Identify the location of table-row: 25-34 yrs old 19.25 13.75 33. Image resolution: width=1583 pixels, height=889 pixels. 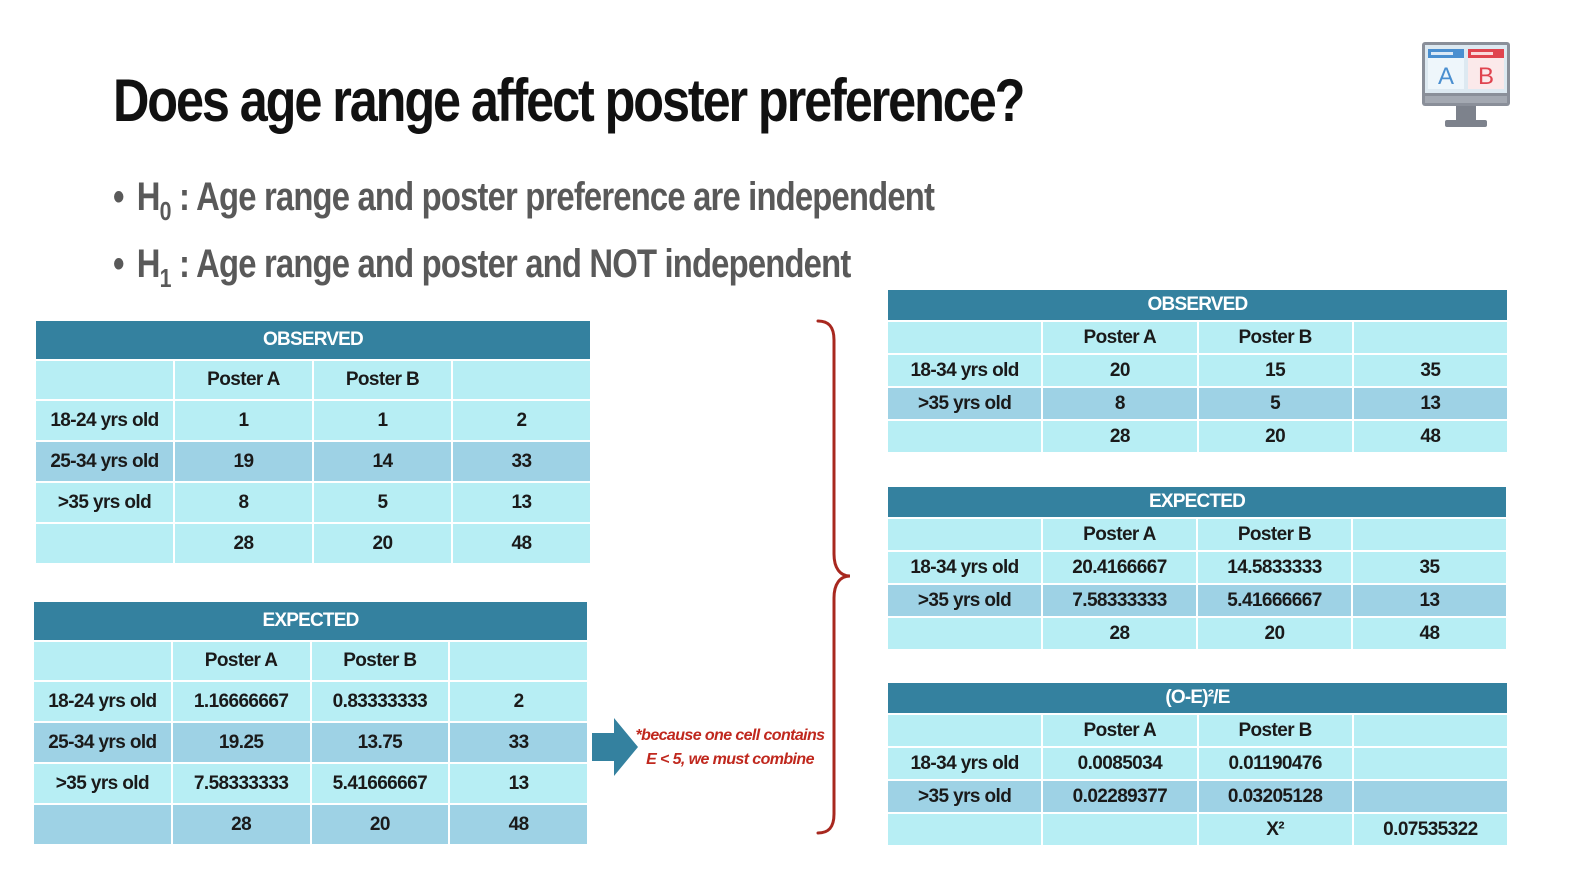
(310, 742).